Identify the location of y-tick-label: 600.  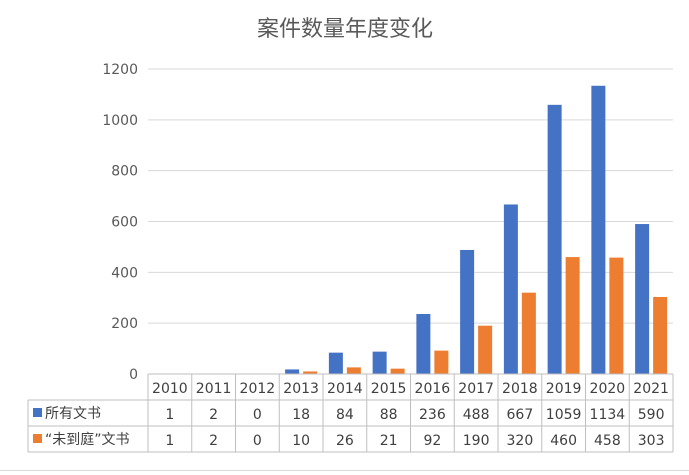
(124, 223).